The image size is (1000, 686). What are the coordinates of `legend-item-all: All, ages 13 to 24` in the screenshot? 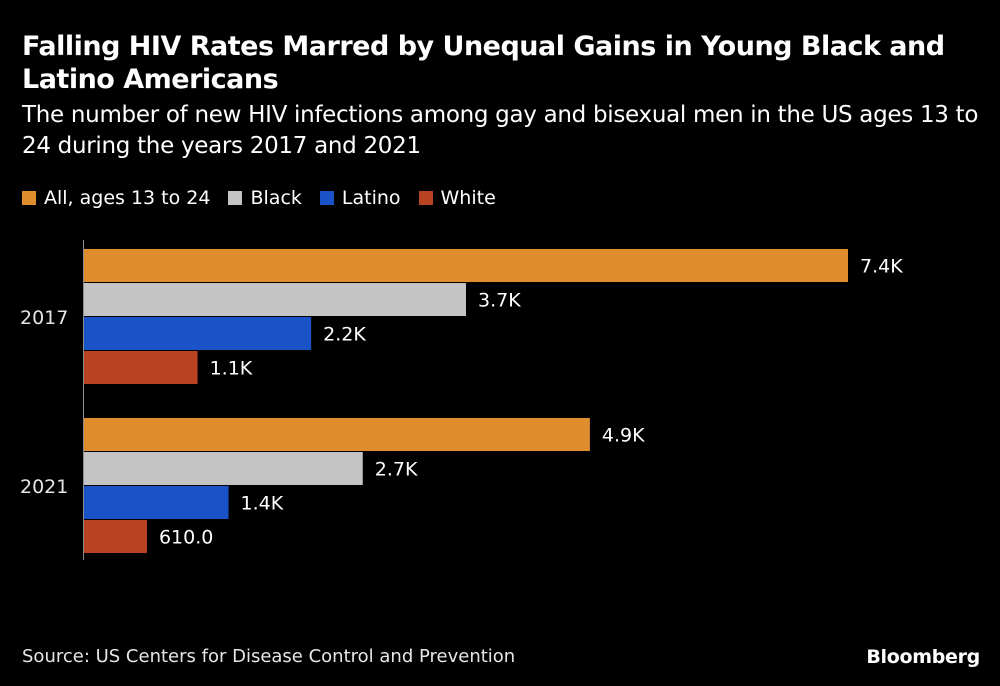 It's located at (116, 198).